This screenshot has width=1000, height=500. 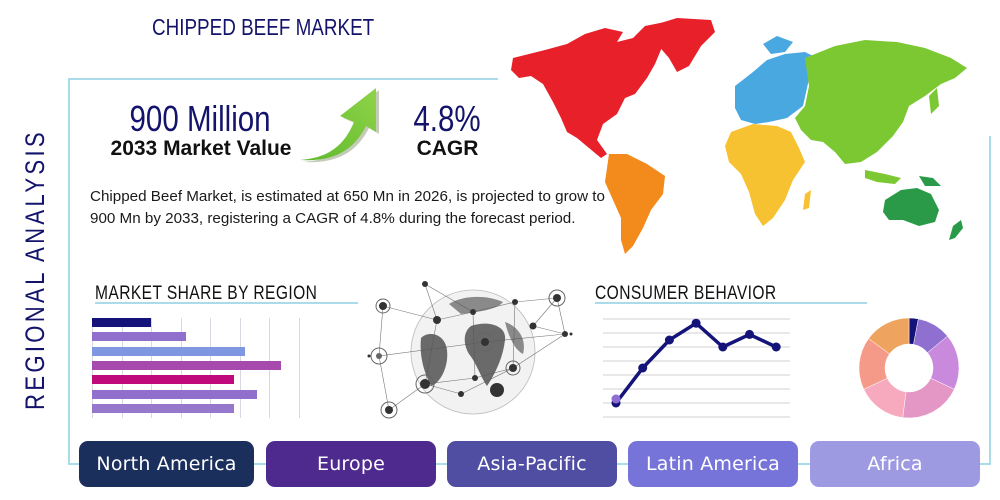 What do you see at coordinates (201, 148) in the screenshot?
I see `market-value-label: 2033 Market Value` at bounding box center [201, 148].